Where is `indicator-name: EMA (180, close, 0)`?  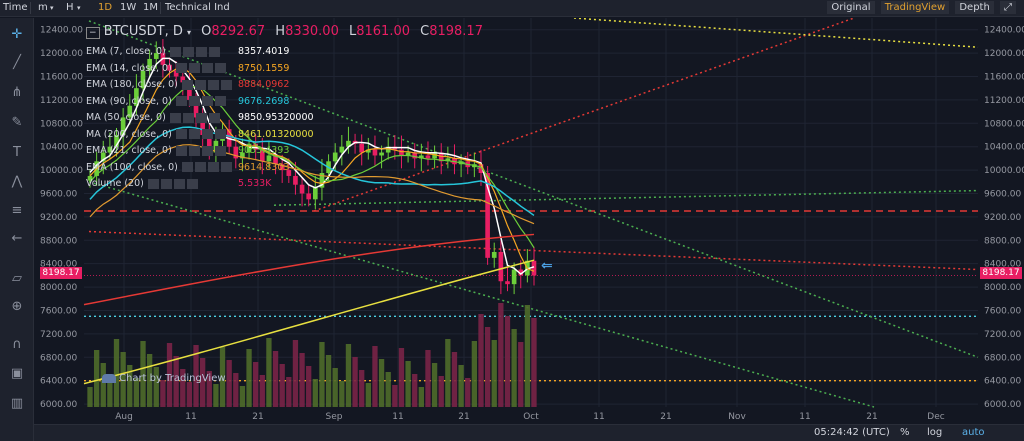 indicator-name: EMA (180, close, 0) is located at coordinates (132, 84).